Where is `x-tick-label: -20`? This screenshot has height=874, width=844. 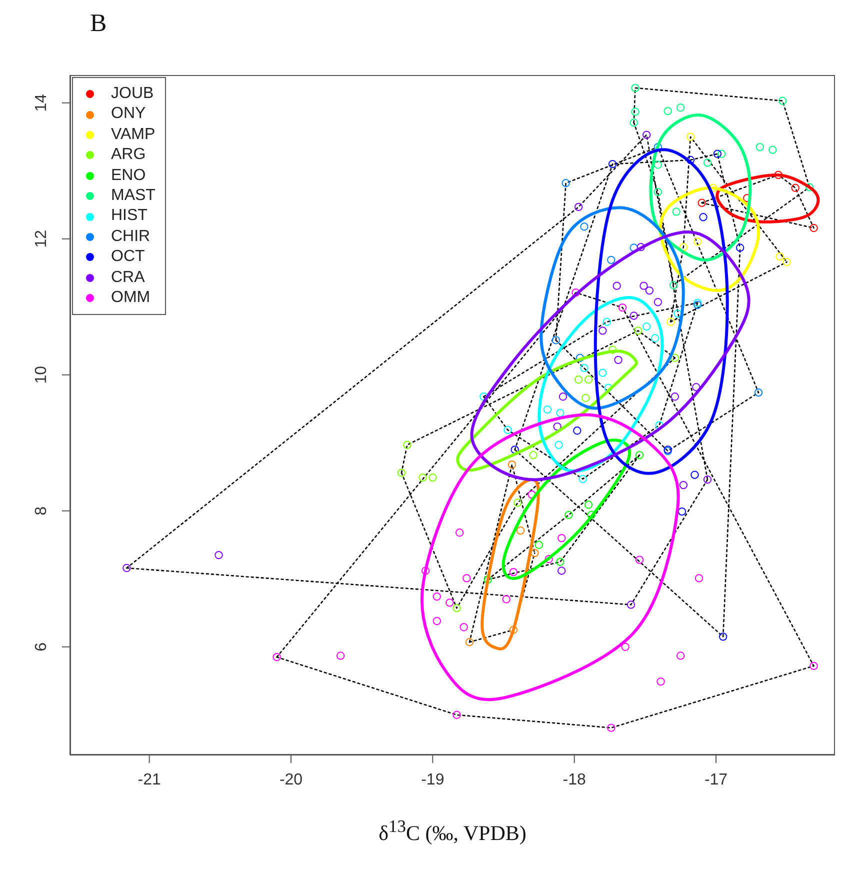 x-tick-label: -20 is located at coordinates (291, 779).